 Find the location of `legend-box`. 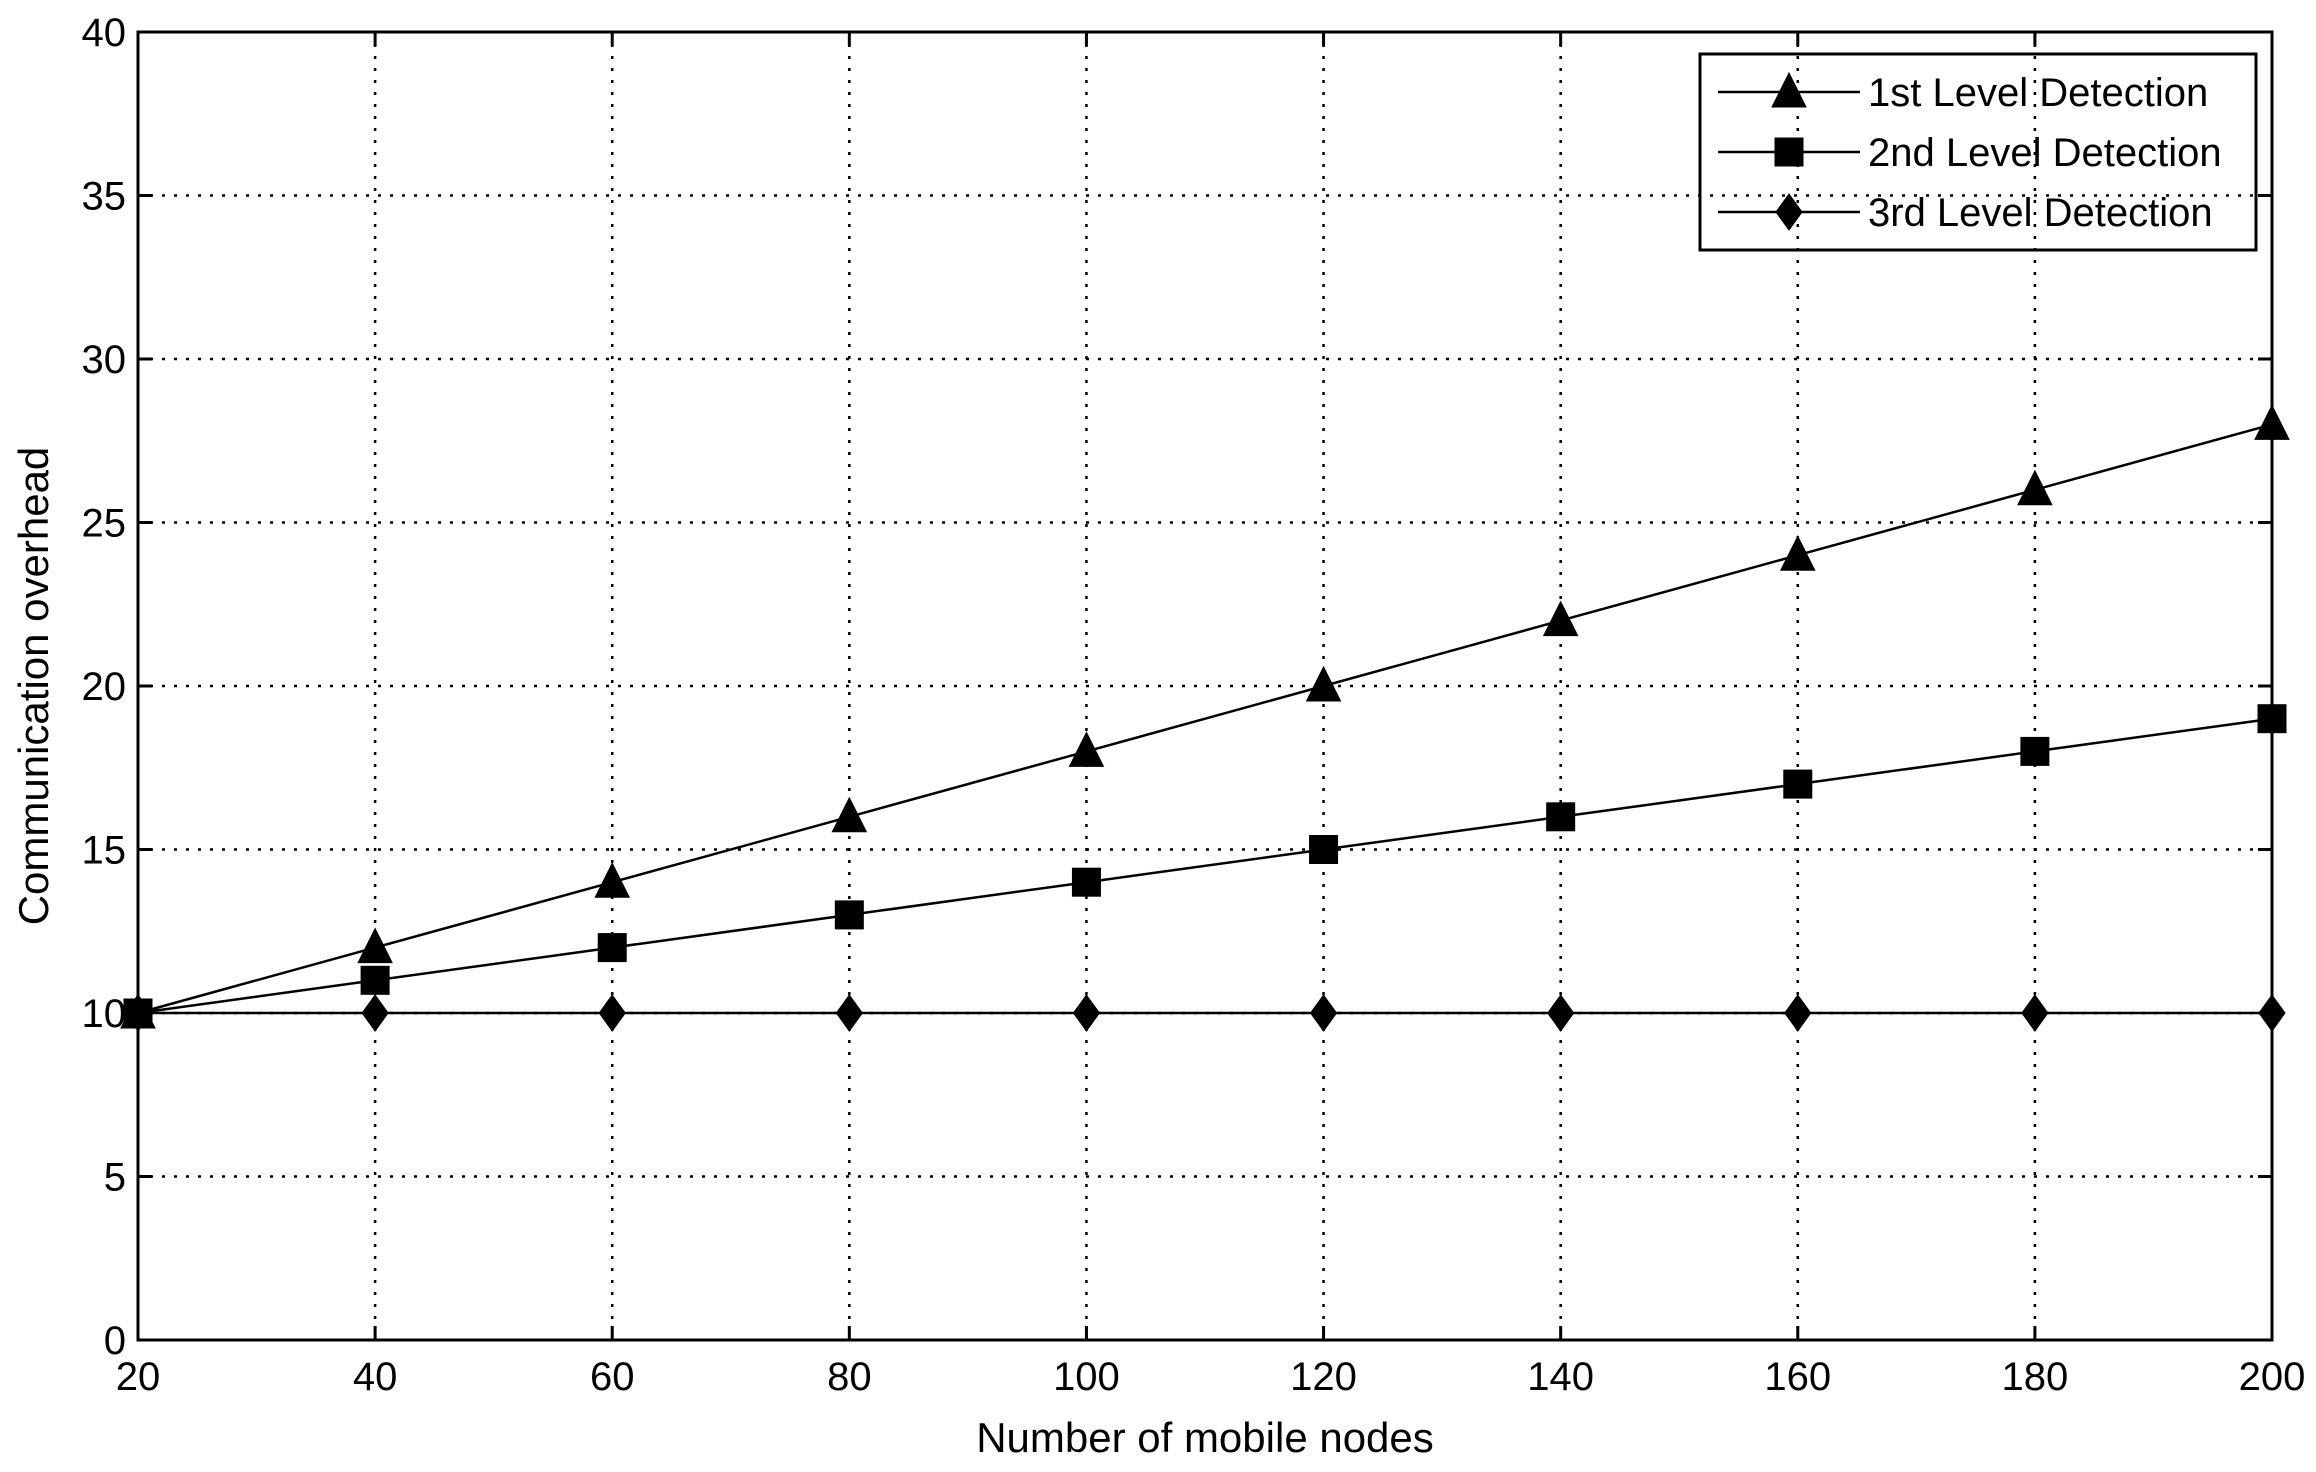

legend-box is located at coordinates (1978, 152).